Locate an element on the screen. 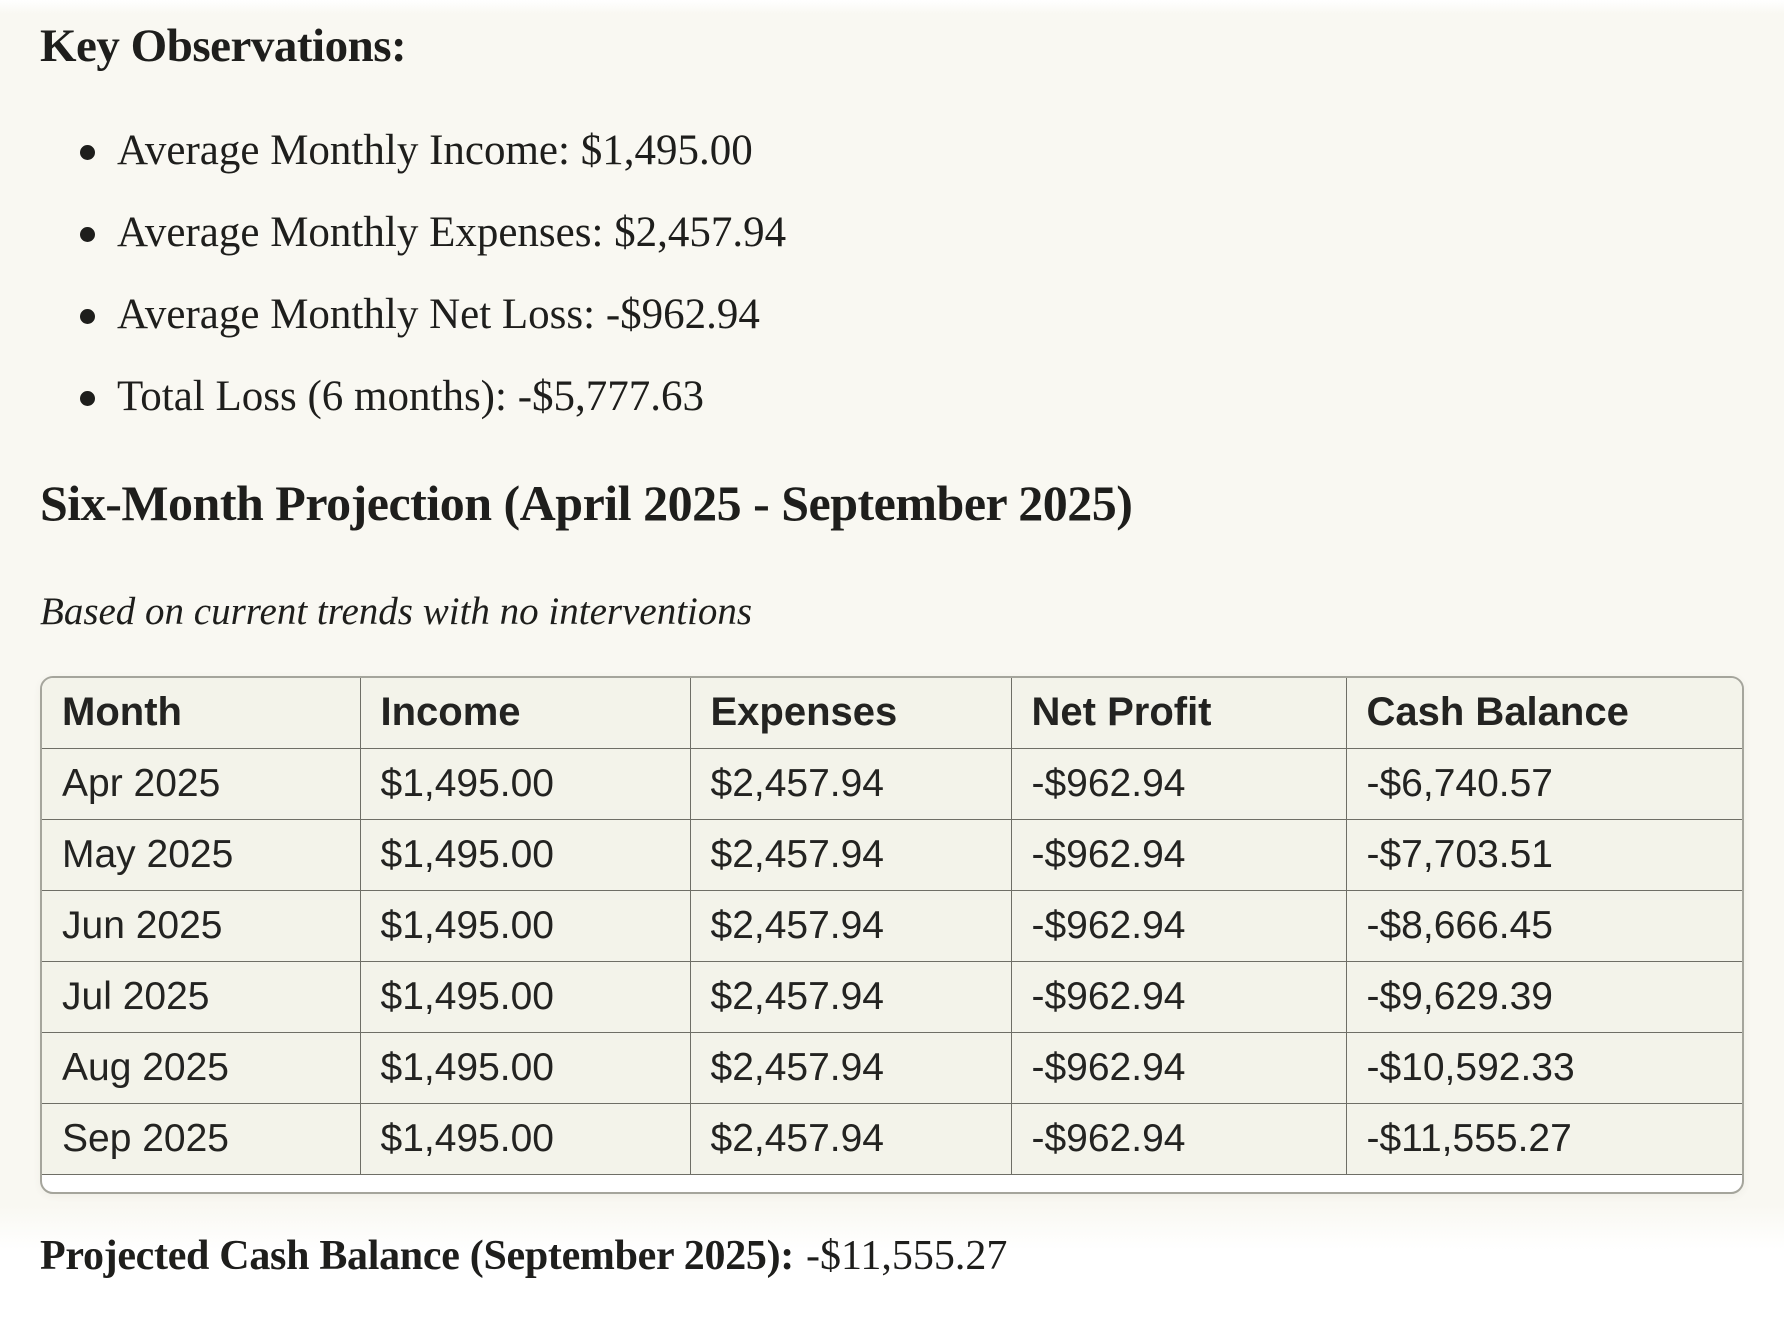  cell-month: Sep 2025 is located at coordinates (201, 1139).